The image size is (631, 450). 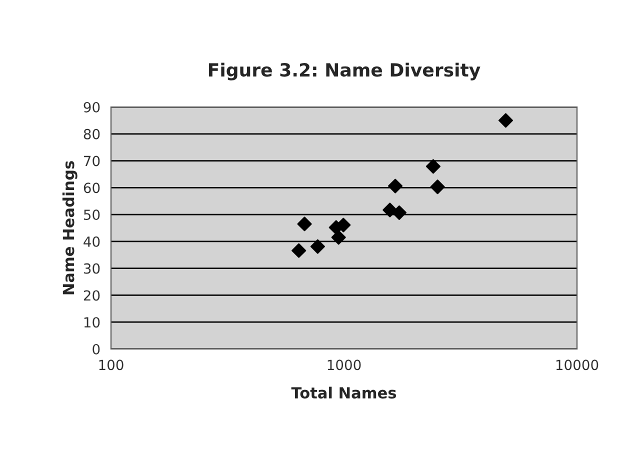 I want to click on y-tick-label: 60, so click(x=92, y=188).